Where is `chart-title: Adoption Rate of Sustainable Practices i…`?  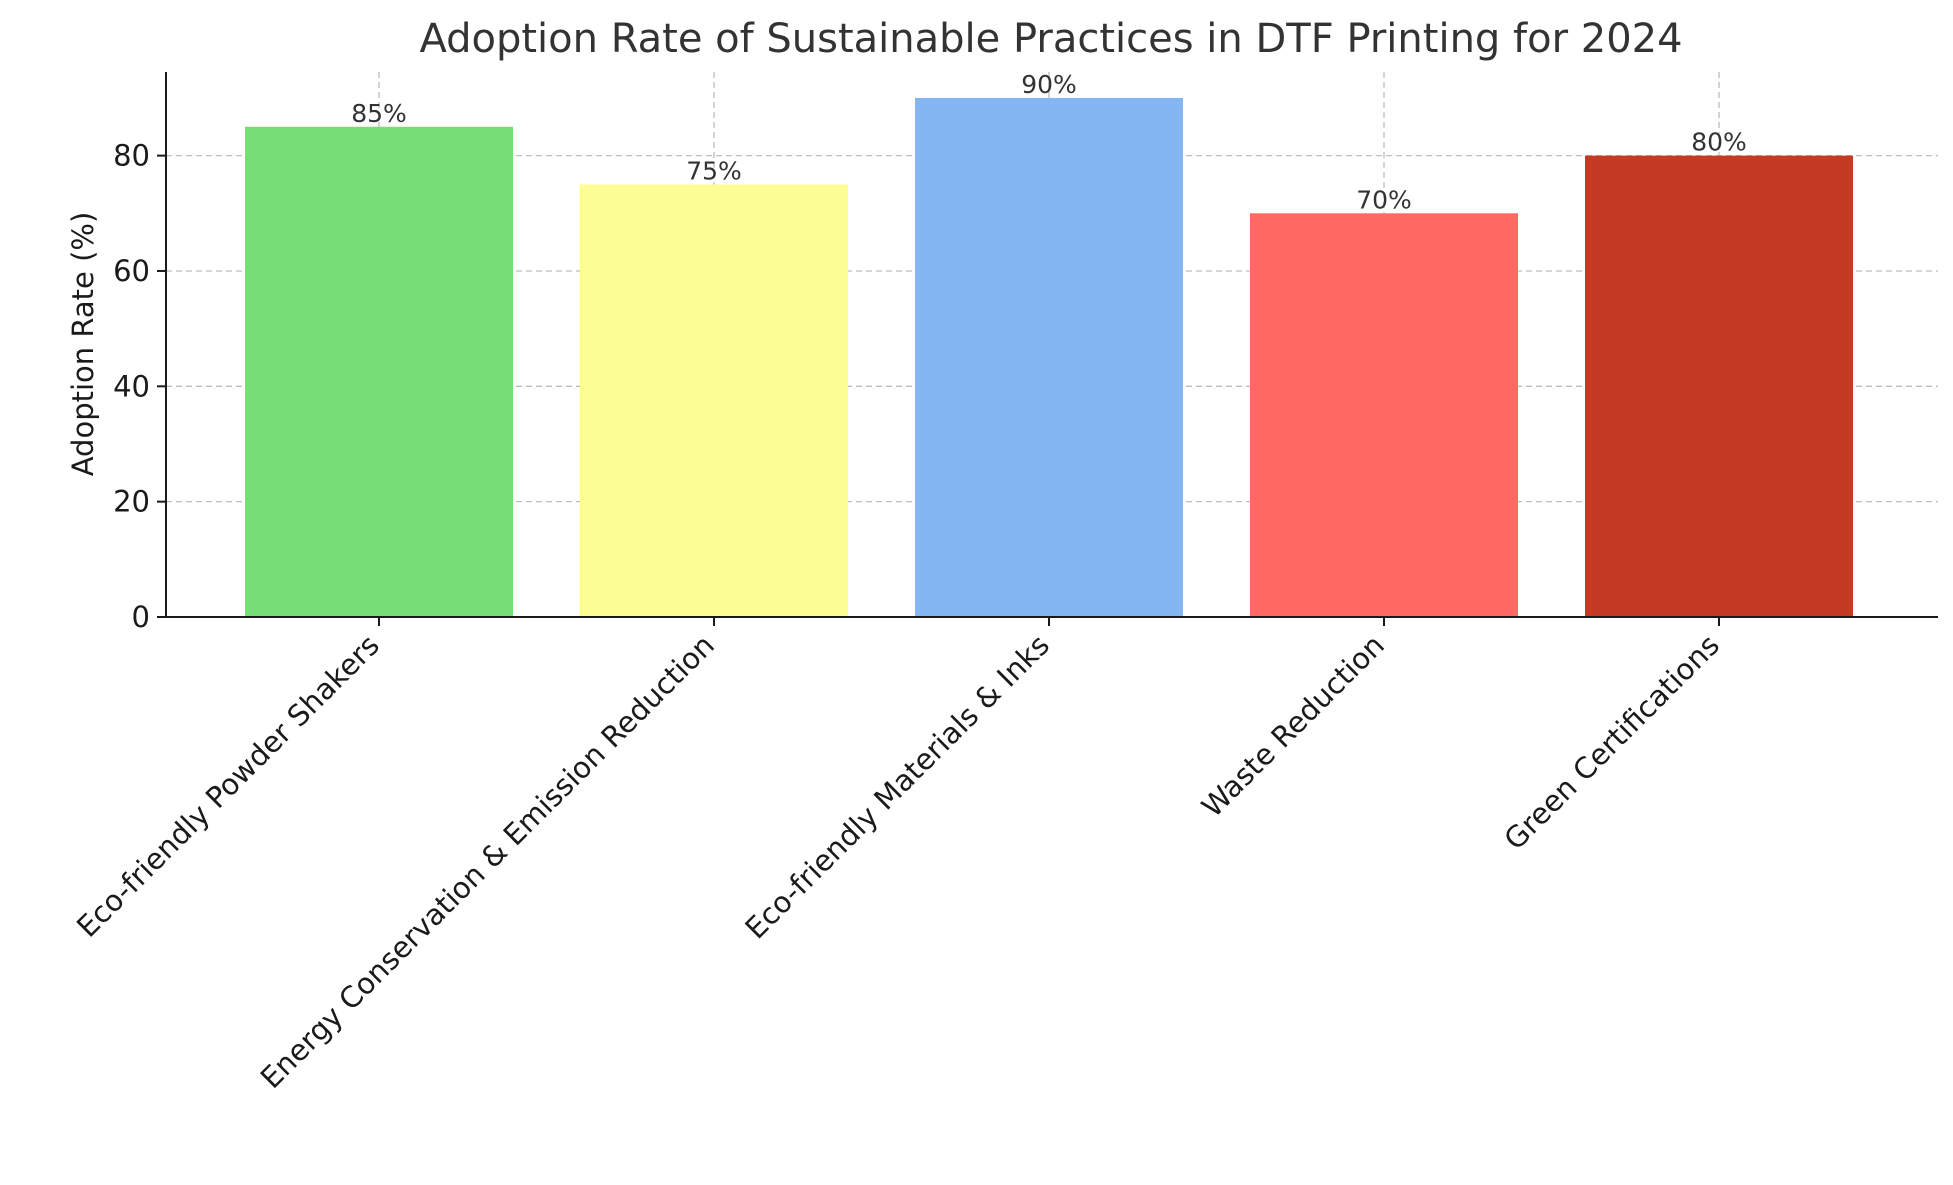
chart-title: Adoption Rate of Sustainable Practices i… is located at coordinates (1050, 39).